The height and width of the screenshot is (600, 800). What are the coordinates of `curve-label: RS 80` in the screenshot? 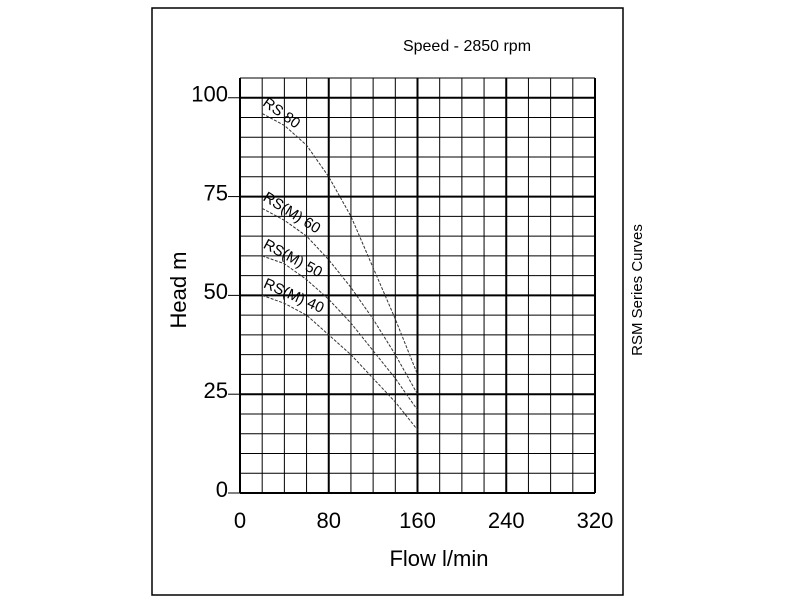 It's located at (282, 113).